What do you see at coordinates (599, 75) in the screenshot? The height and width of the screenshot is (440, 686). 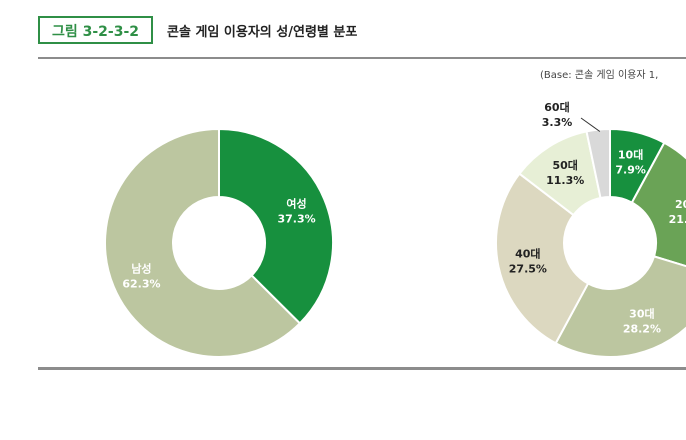 I see `base-note: (Base: 콘솔 게임 이용자 1,` at bounding box center [599, 75].